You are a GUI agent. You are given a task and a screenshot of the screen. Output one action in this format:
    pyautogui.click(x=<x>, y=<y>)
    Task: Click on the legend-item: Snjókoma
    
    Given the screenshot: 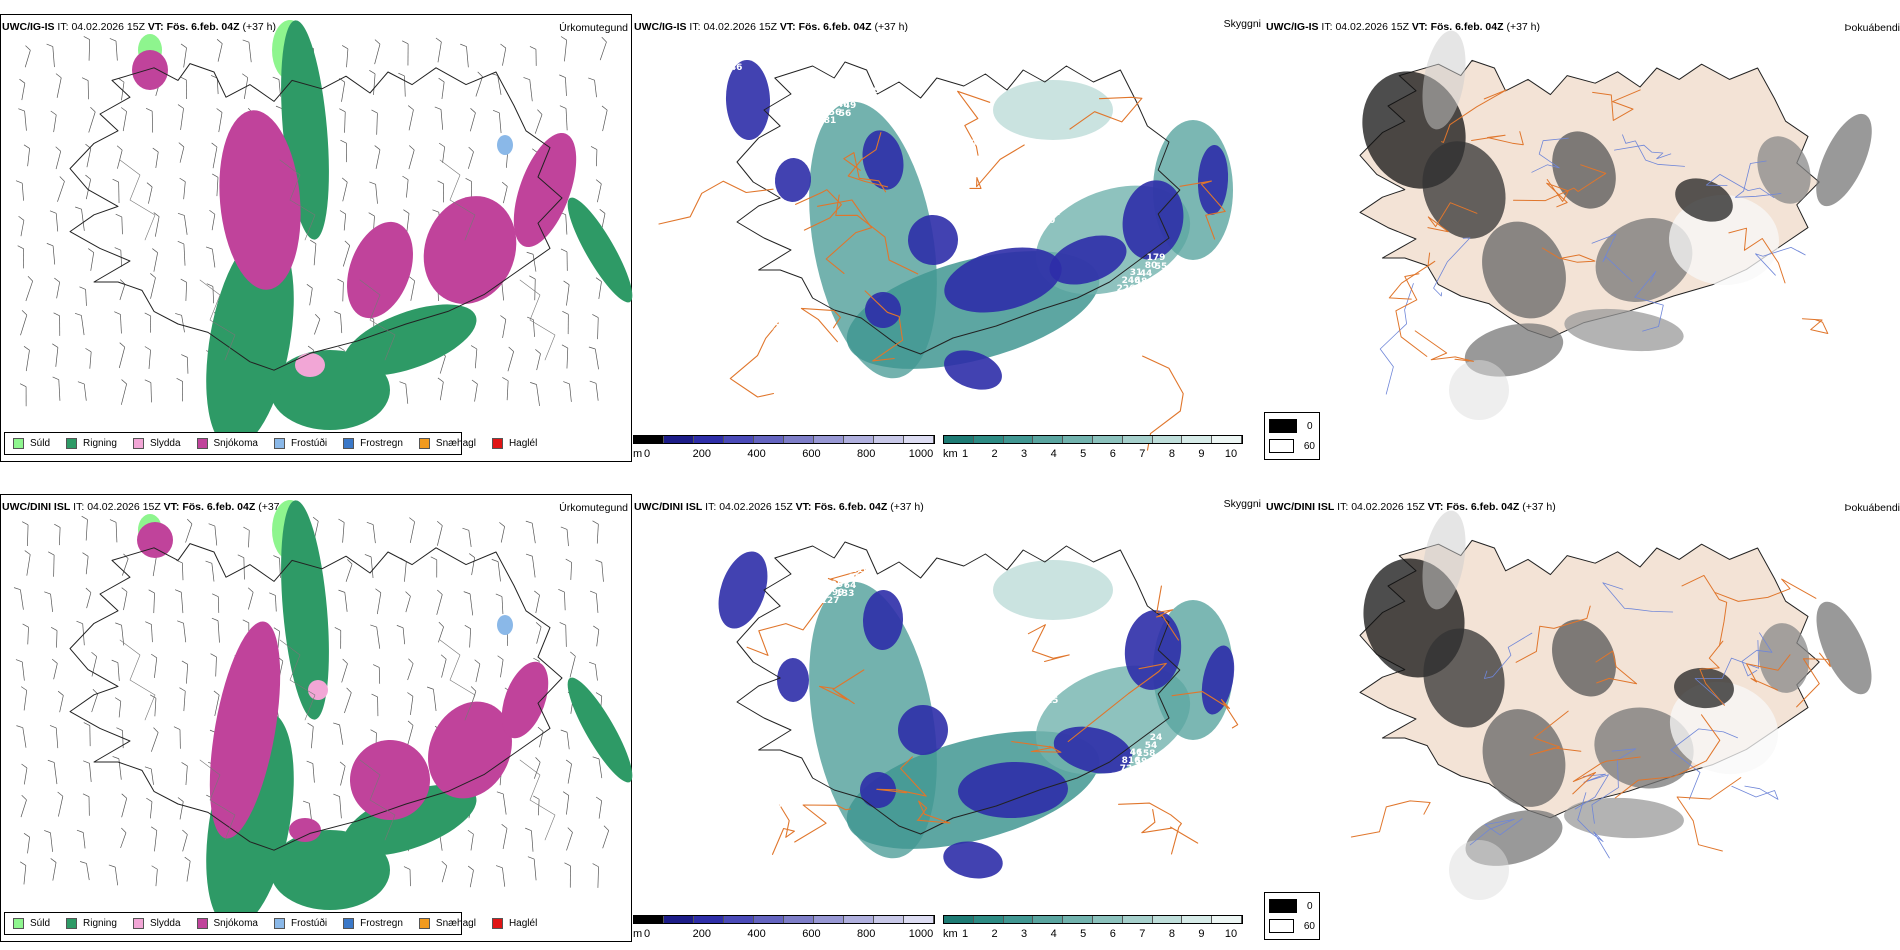 What is the action you would take?
    pyautogui.click(x=227, y=923)
    